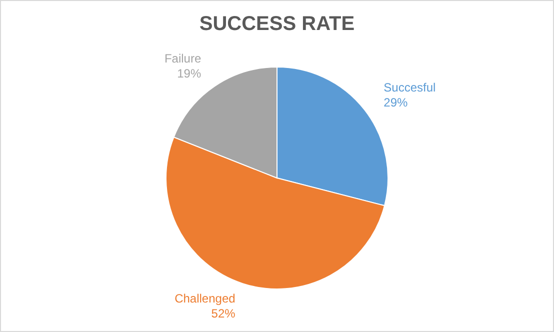  What do you see at coordinates (410, 87) in the screenshot?
I see `slice-label: Succesful` at bounding box center [410, 87].